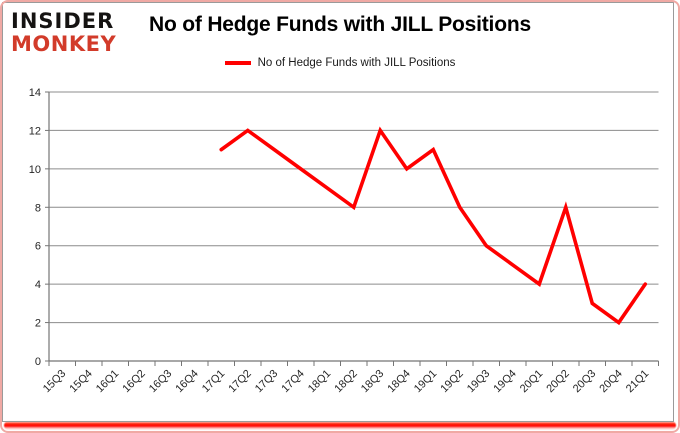  I want to click on svg-text: 20Q3, so click(585, 382).